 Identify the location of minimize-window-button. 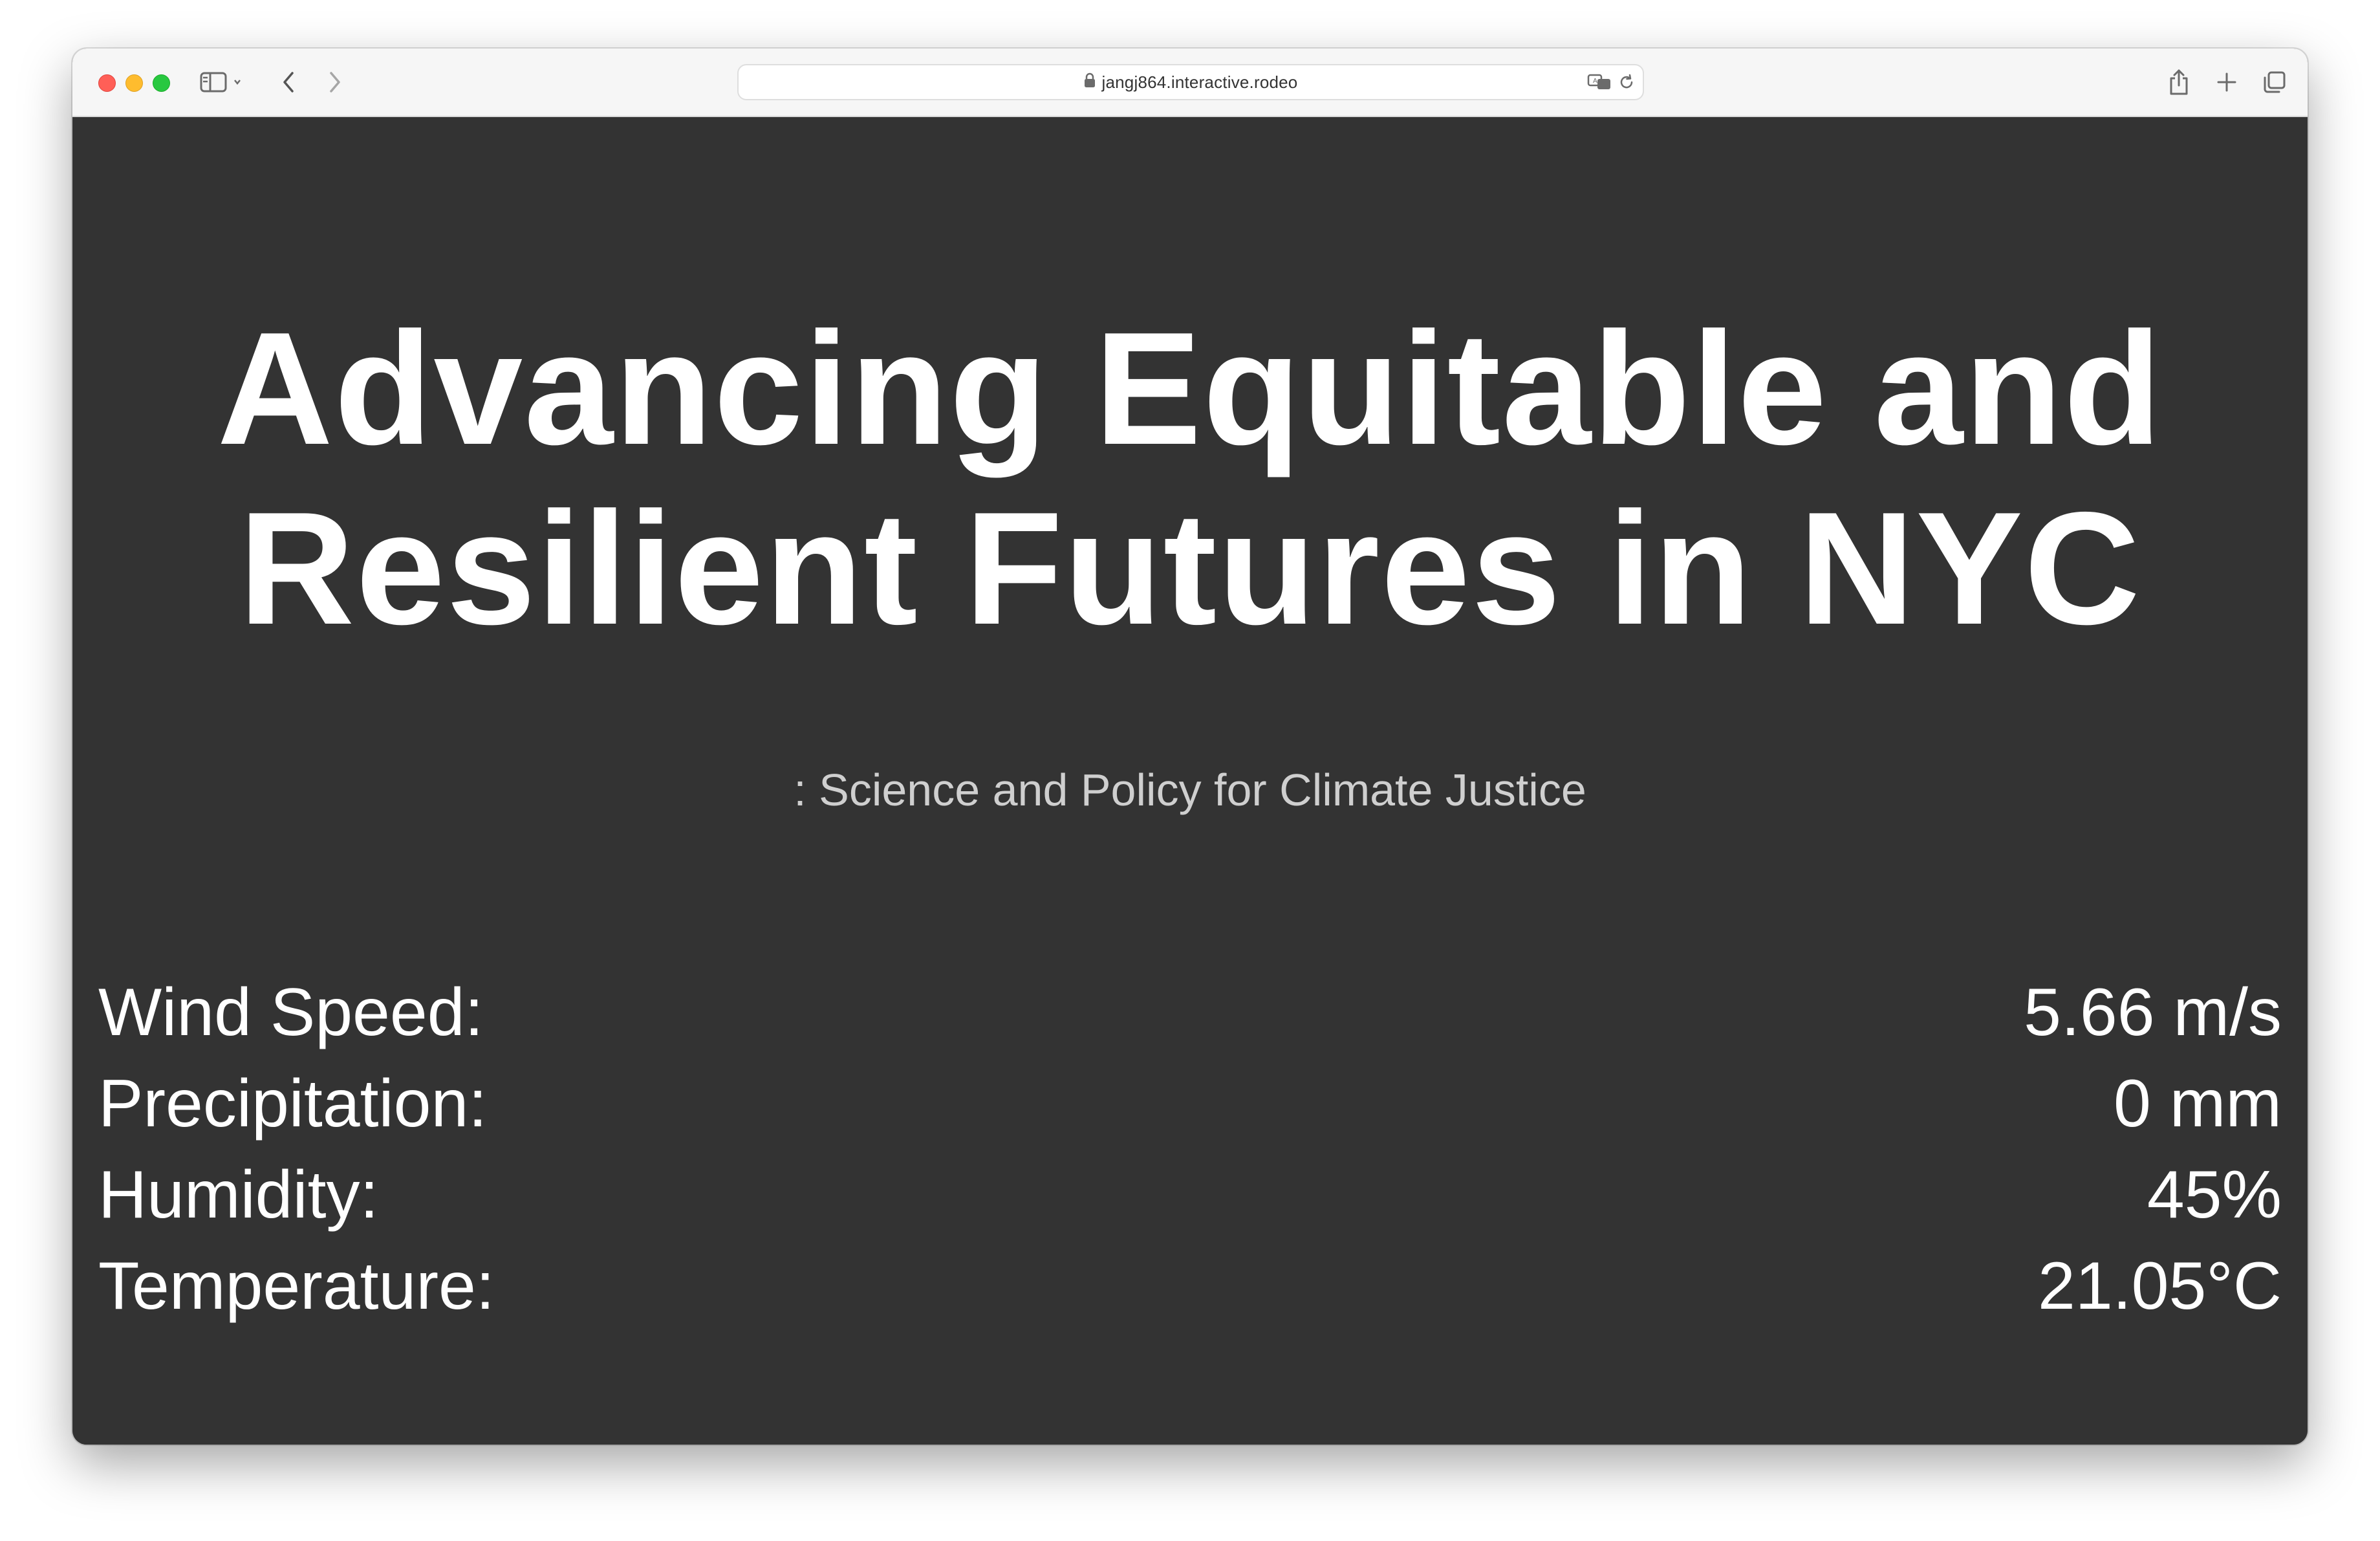
(134, 83).